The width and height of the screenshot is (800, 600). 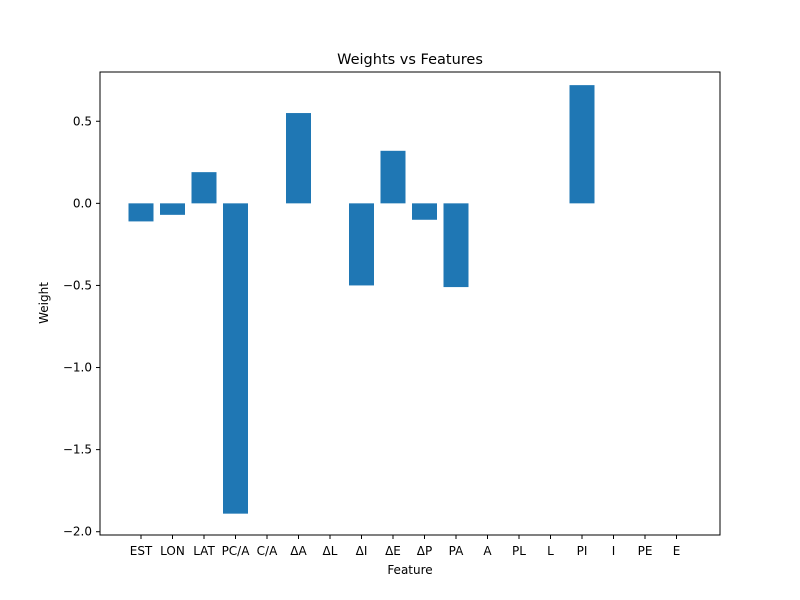 What do you see at coordinates (582, 551) in the screenshot?
I see `x-tick-label: PI` at bounding box center [582, 551].